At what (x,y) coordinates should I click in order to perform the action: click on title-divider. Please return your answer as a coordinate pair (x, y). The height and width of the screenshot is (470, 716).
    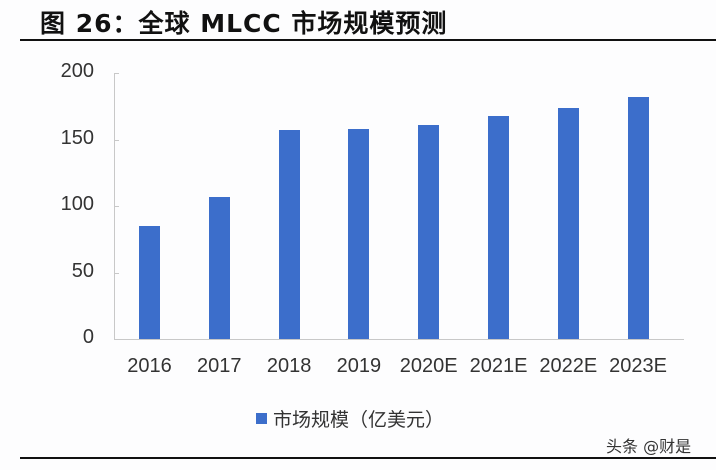
    Looking at the image, I should click on (368, 40).